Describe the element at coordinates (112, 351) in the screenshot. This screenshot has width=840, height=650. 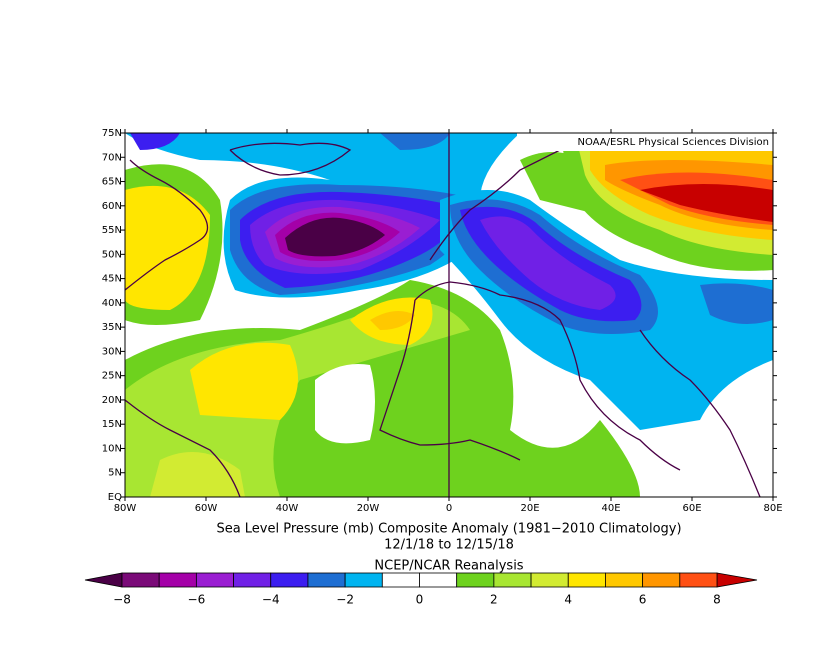
I see `lat-label: 30N` at that location.